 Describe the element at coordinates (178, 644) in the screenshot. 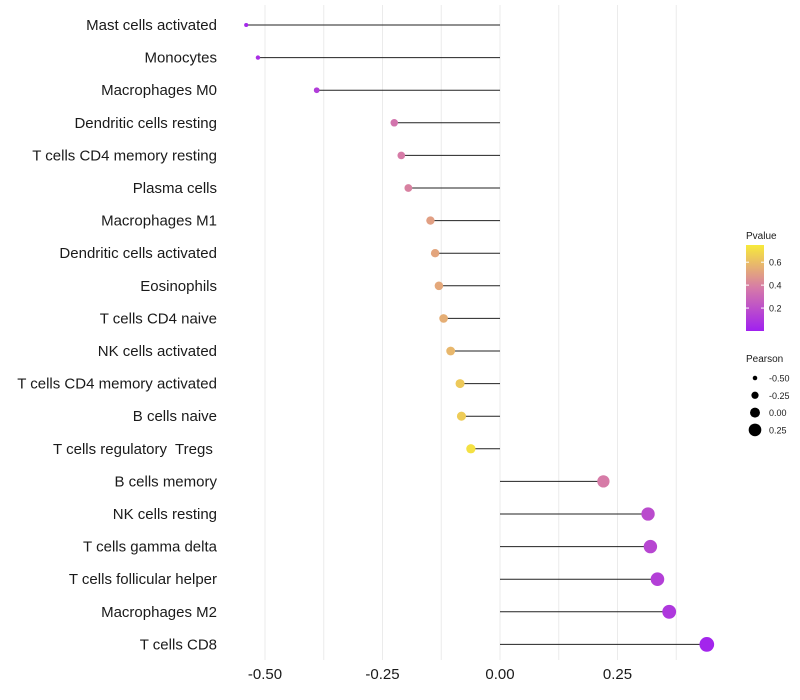

I see `y-tick-label: T cells CD8` at that location.